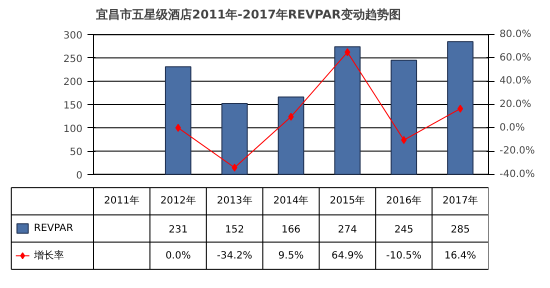 This screenshot has height=288, width=550. What do you see at coordinates (516, 104) in the screenshot?
I see `y2-tick-label: 20.0%` at bounding box center [516, 104].